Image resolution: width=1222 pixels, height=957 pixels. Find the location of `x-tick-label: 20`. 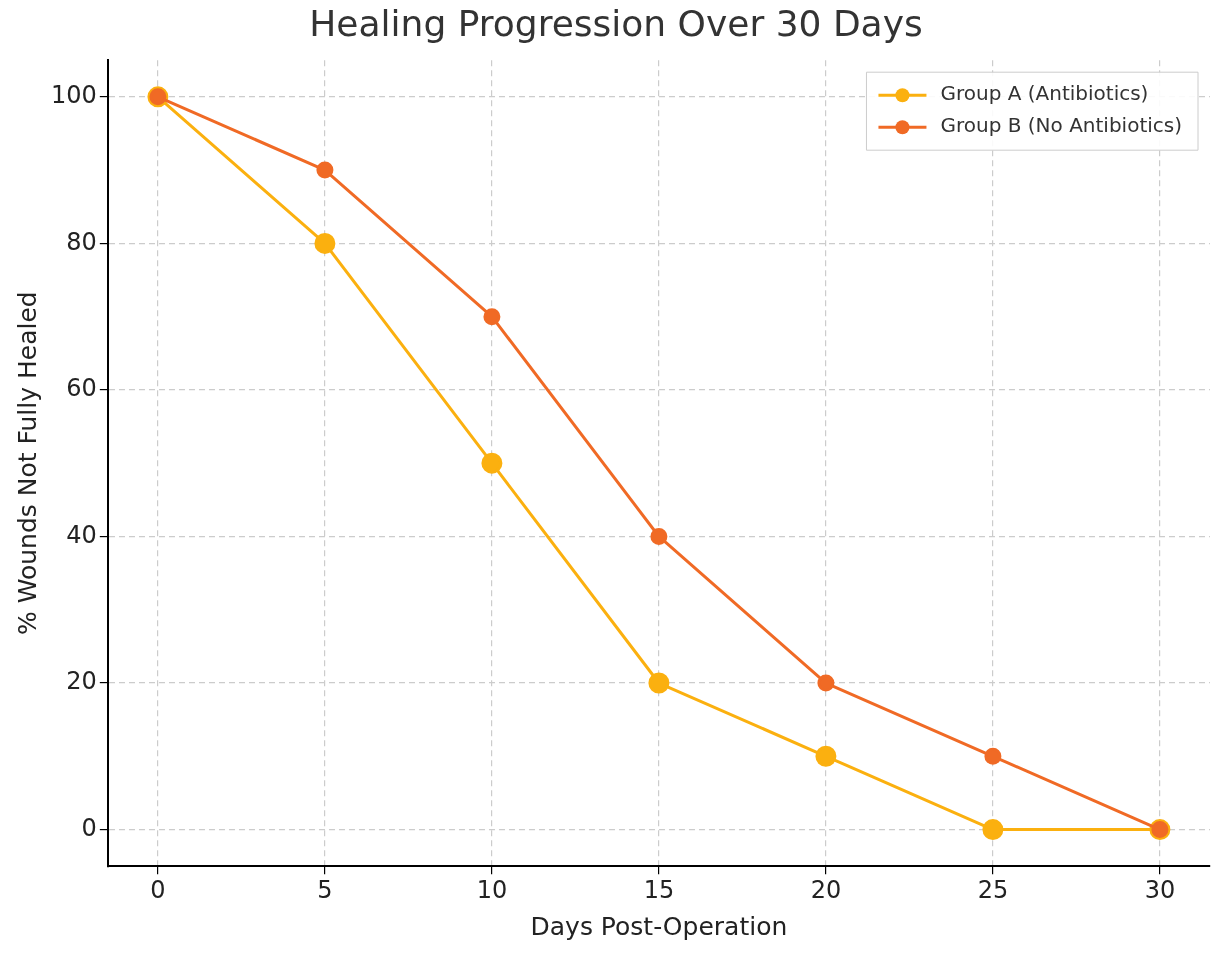

x-tick-label: 20 is located at coordinates (826, 889).